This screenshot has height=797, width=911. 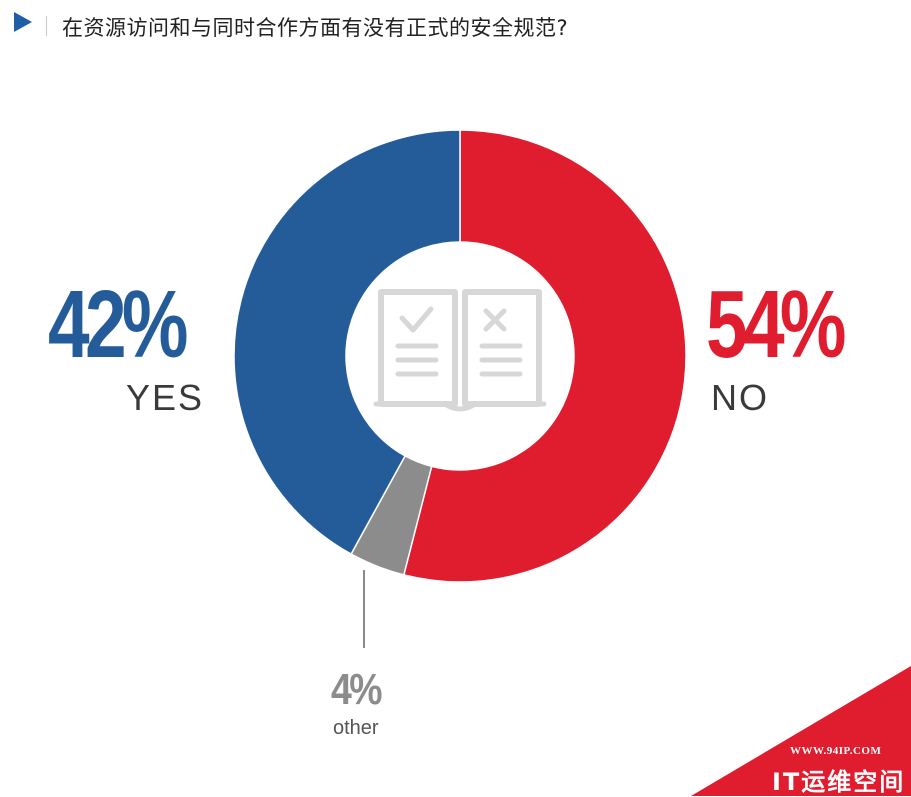 What do you see at coordinates (776, 324) in the screenshot?
I see `no-percent-label: 54%` at bounding box center [776, 324].